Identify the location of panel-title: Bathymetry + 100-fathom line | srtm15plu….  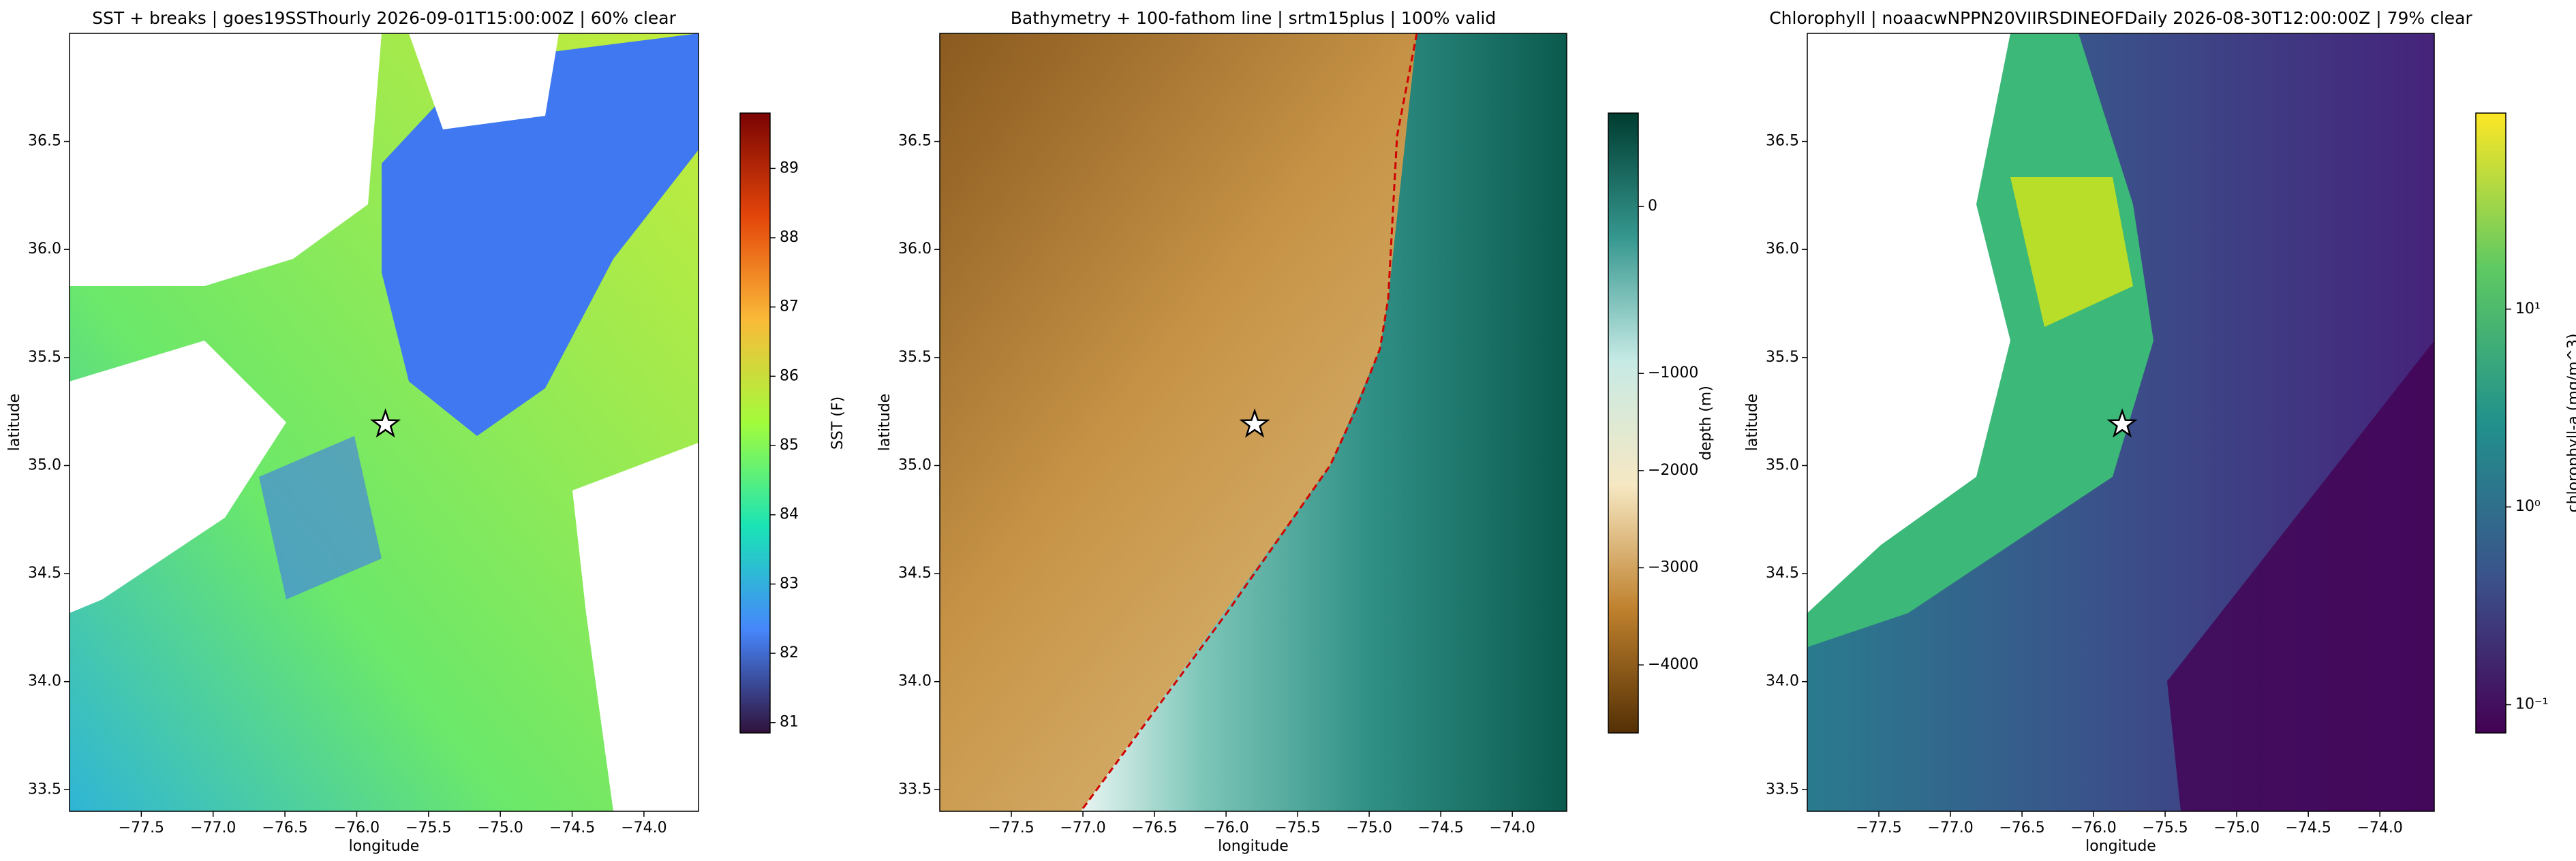
(1253, 18).